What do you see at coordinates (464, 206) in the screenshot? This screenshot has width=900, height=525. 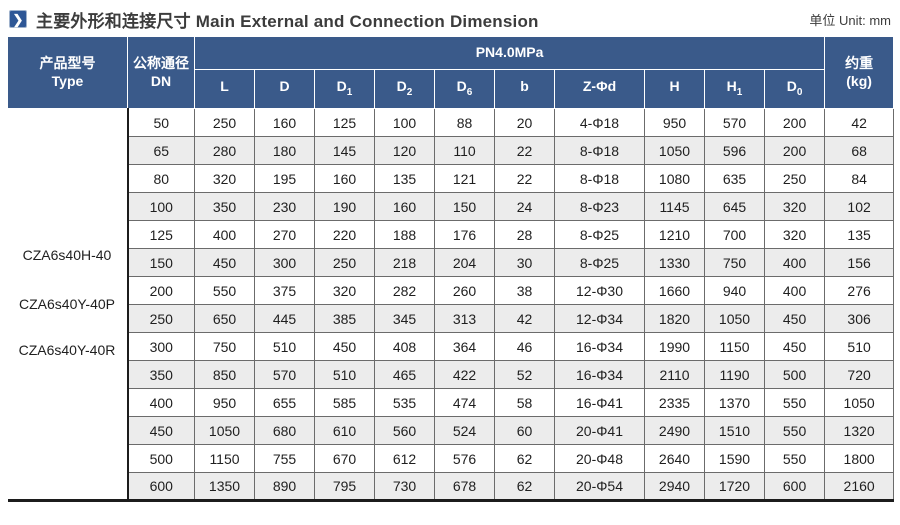 I see `dimension-cell: 150` at bounding box center [464, 206].